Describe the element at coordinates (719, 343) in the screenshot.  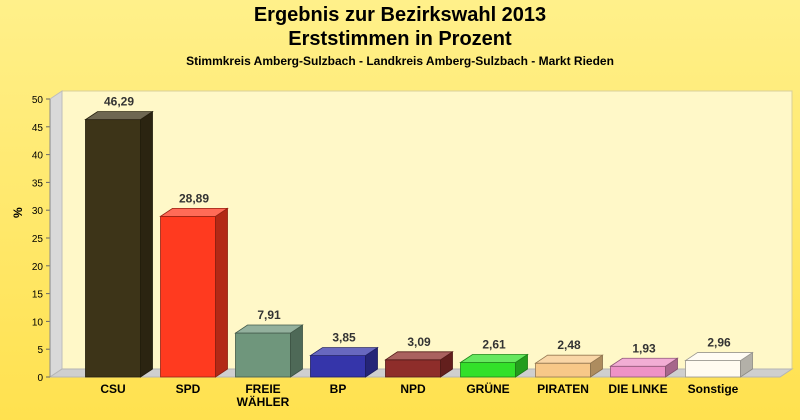
I see `data-label: 2,96` at that location.